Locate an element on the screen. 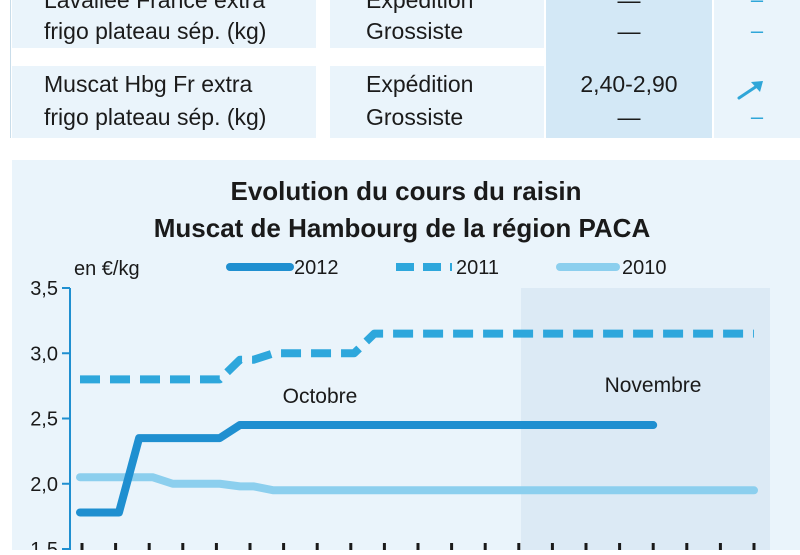 This screenshot has width=800, height=555. november-shade is located at coordinates (645, 419).